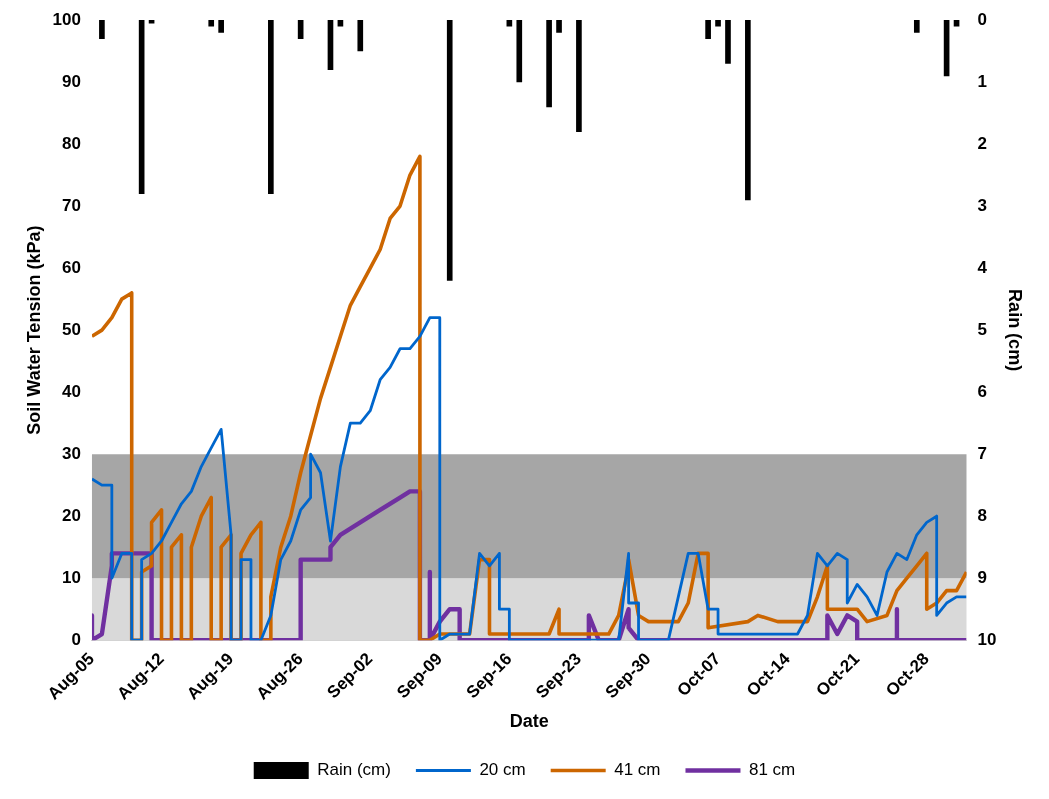  I want to click on y2-tick-label: 4, so click(982, 267).